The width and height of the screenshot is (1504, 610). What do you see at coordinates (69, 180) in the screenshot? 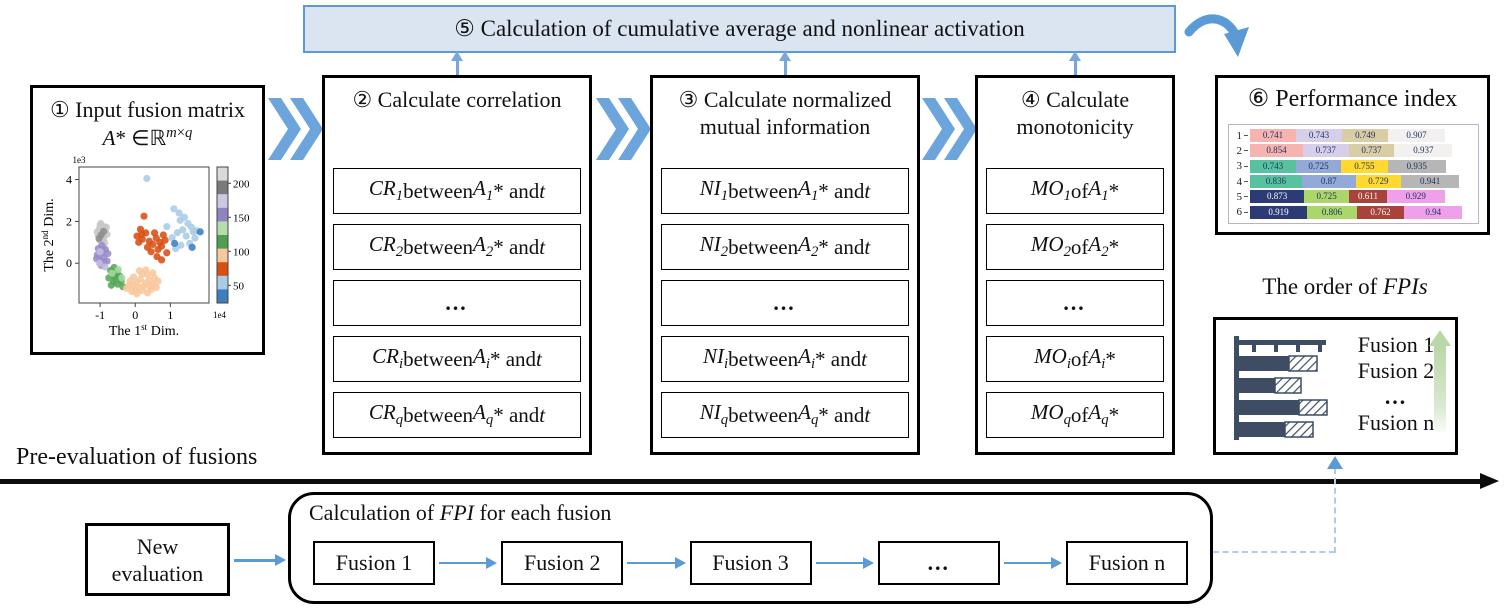
I see `svg-text: 4` at bounding box center [69, 180].